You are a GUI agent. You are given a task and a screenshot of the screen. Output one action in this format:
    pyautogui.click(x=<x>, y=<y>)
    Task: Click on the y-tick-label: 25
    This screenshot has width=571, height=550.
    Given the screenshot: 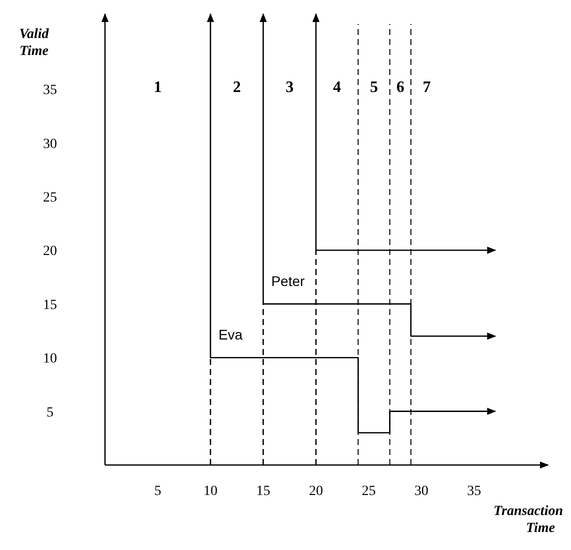 What is the action you would take?
    pyautogui.click(x=50, y=198)
    